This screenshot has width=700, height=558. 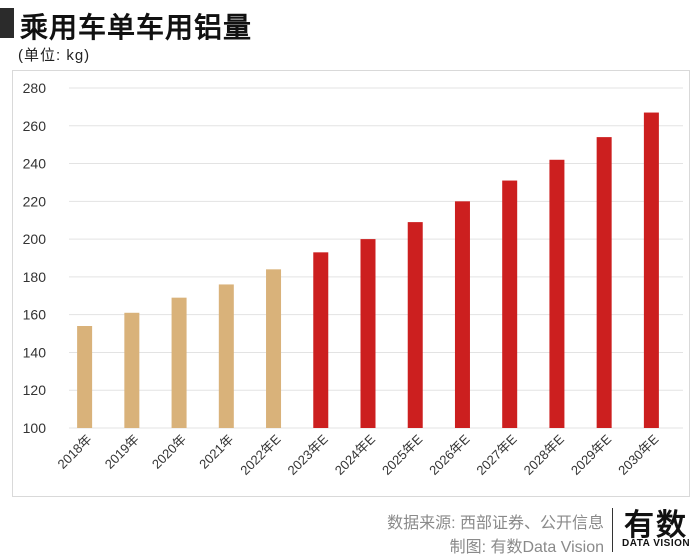 What do you see at coordinates (35, 277) in the screenshot?
I see `y-tick-label: 180` at bounding box center [35, 277].